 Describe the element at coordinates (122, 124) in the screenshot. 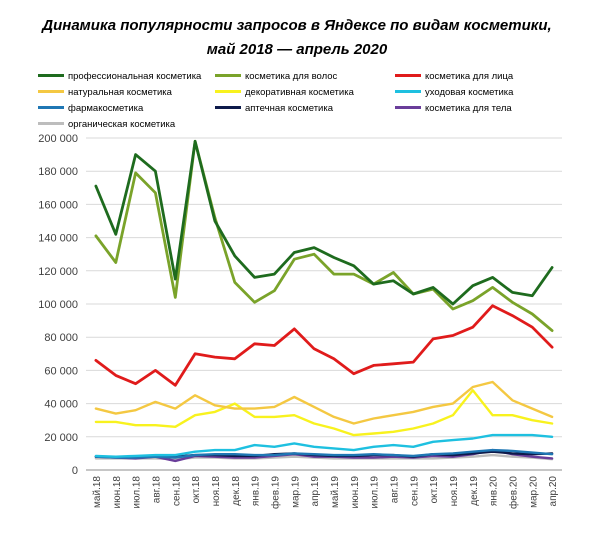

I see `legend-label: органическая косметика` at that location.